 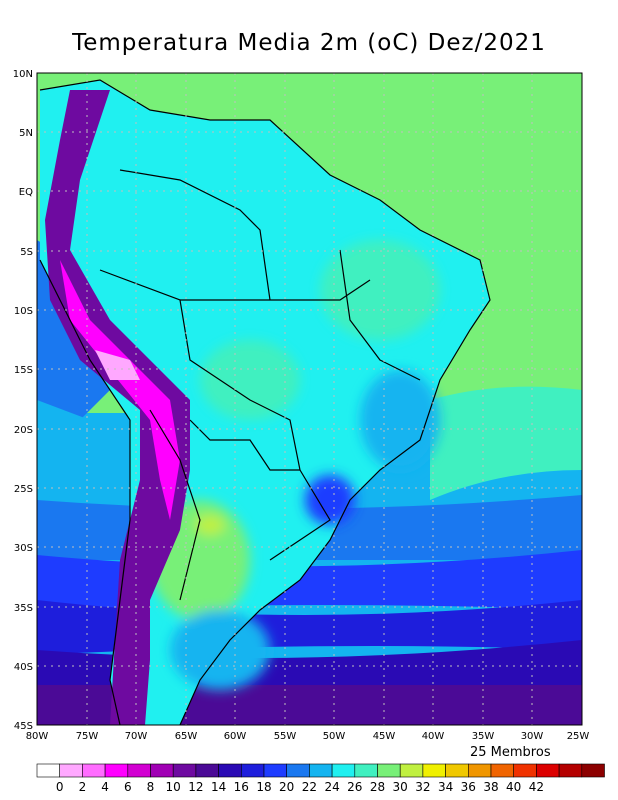 I want to click on colorbar-tick-label: 32, so click(x=422, y=787).